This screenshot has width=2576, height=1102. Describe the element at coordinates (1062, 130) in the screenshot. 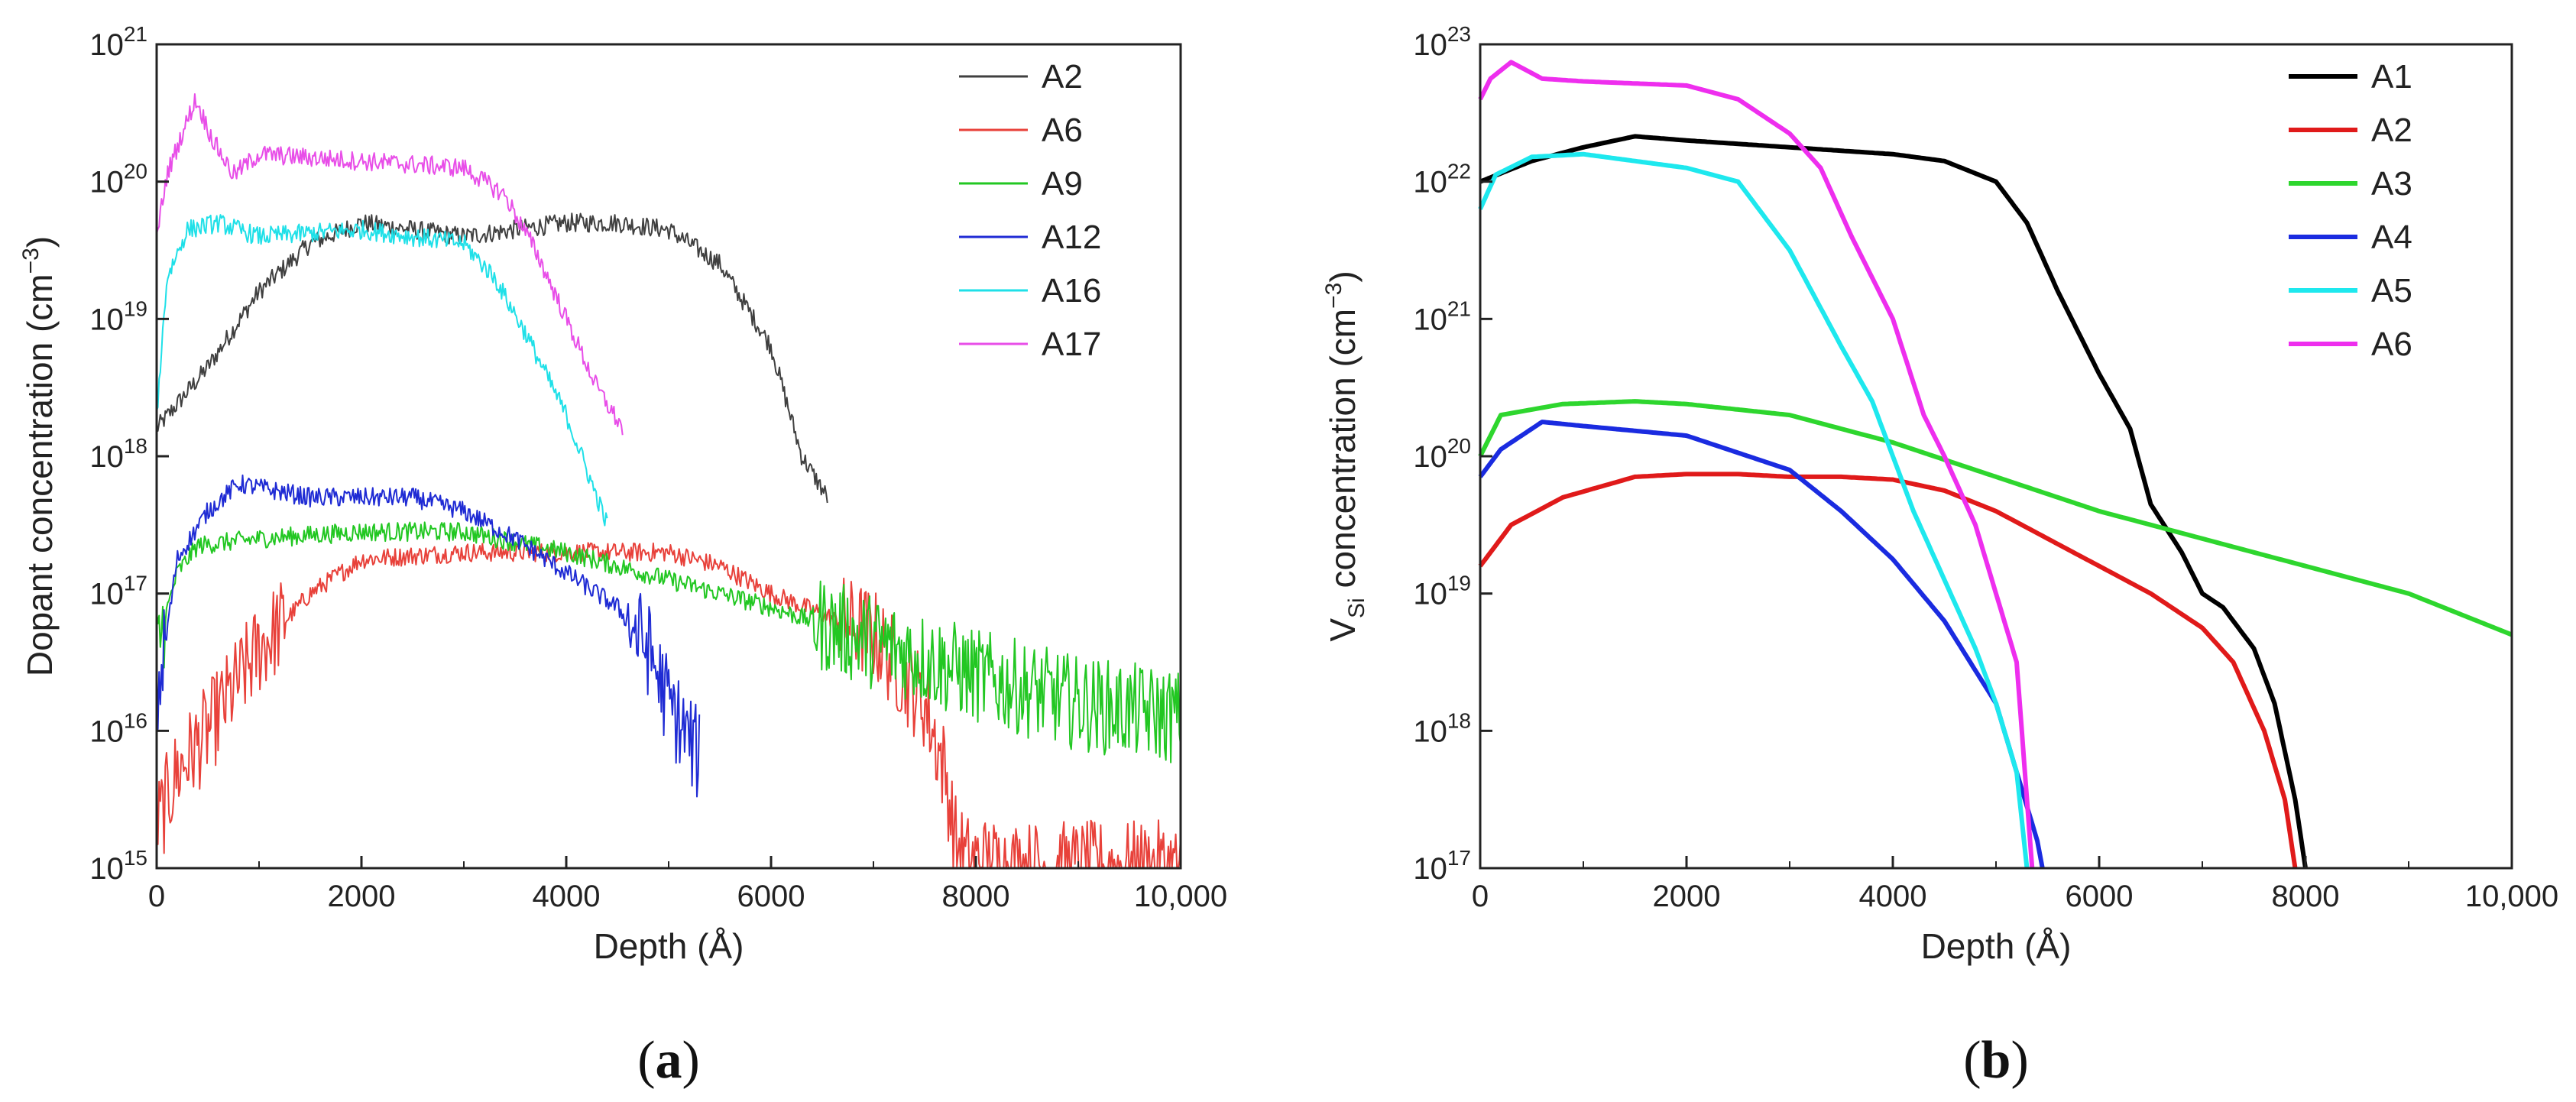

I see `panel-a-legend-label-a6: A6` at that location.